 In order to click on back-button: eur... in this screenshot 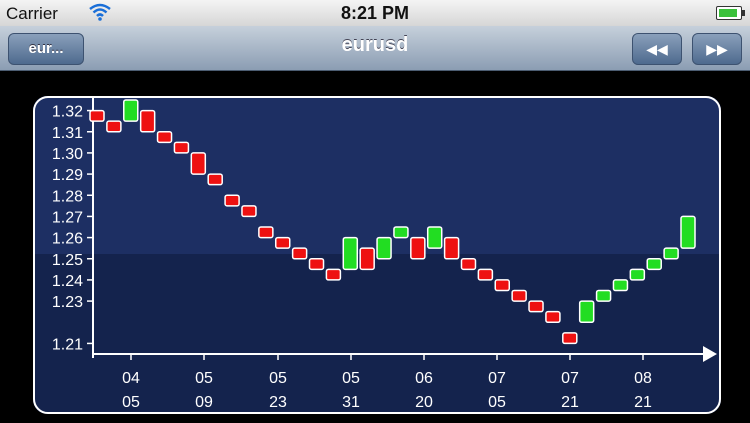, I will do `click(46, 49)`.